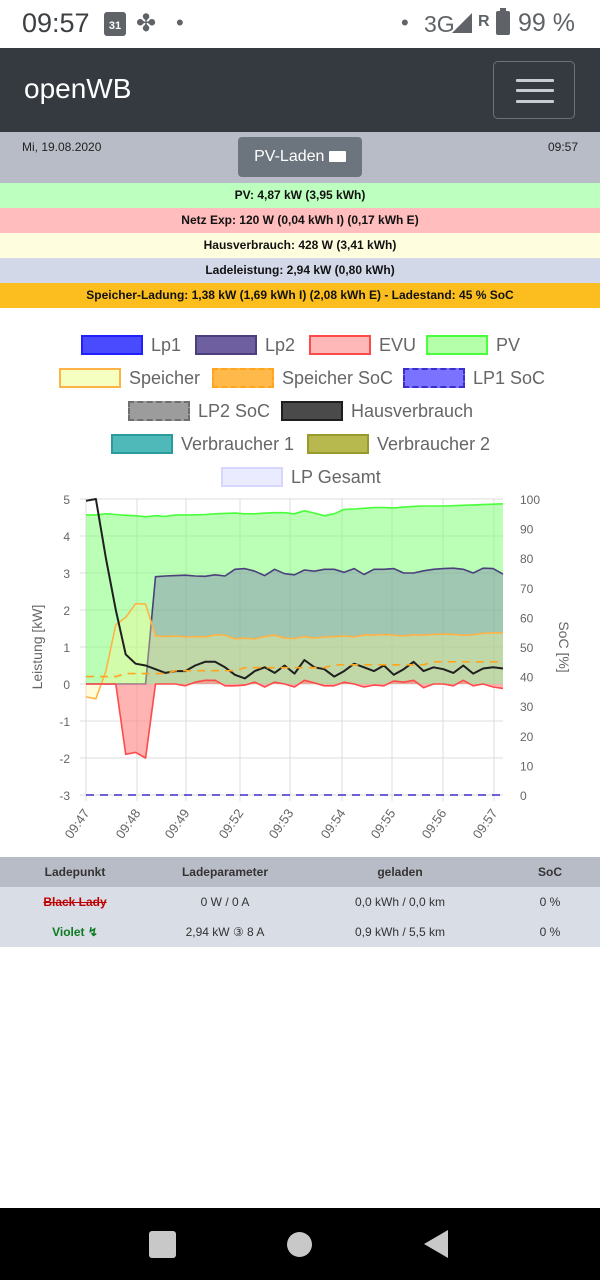 The width and height of the screenshot is (600, 1280). Describe the element at coordinates (300, 270) in the screenshot. I see `info-row: Ladeleistung: 2,94 kW (0,80 kWh)` at that location.